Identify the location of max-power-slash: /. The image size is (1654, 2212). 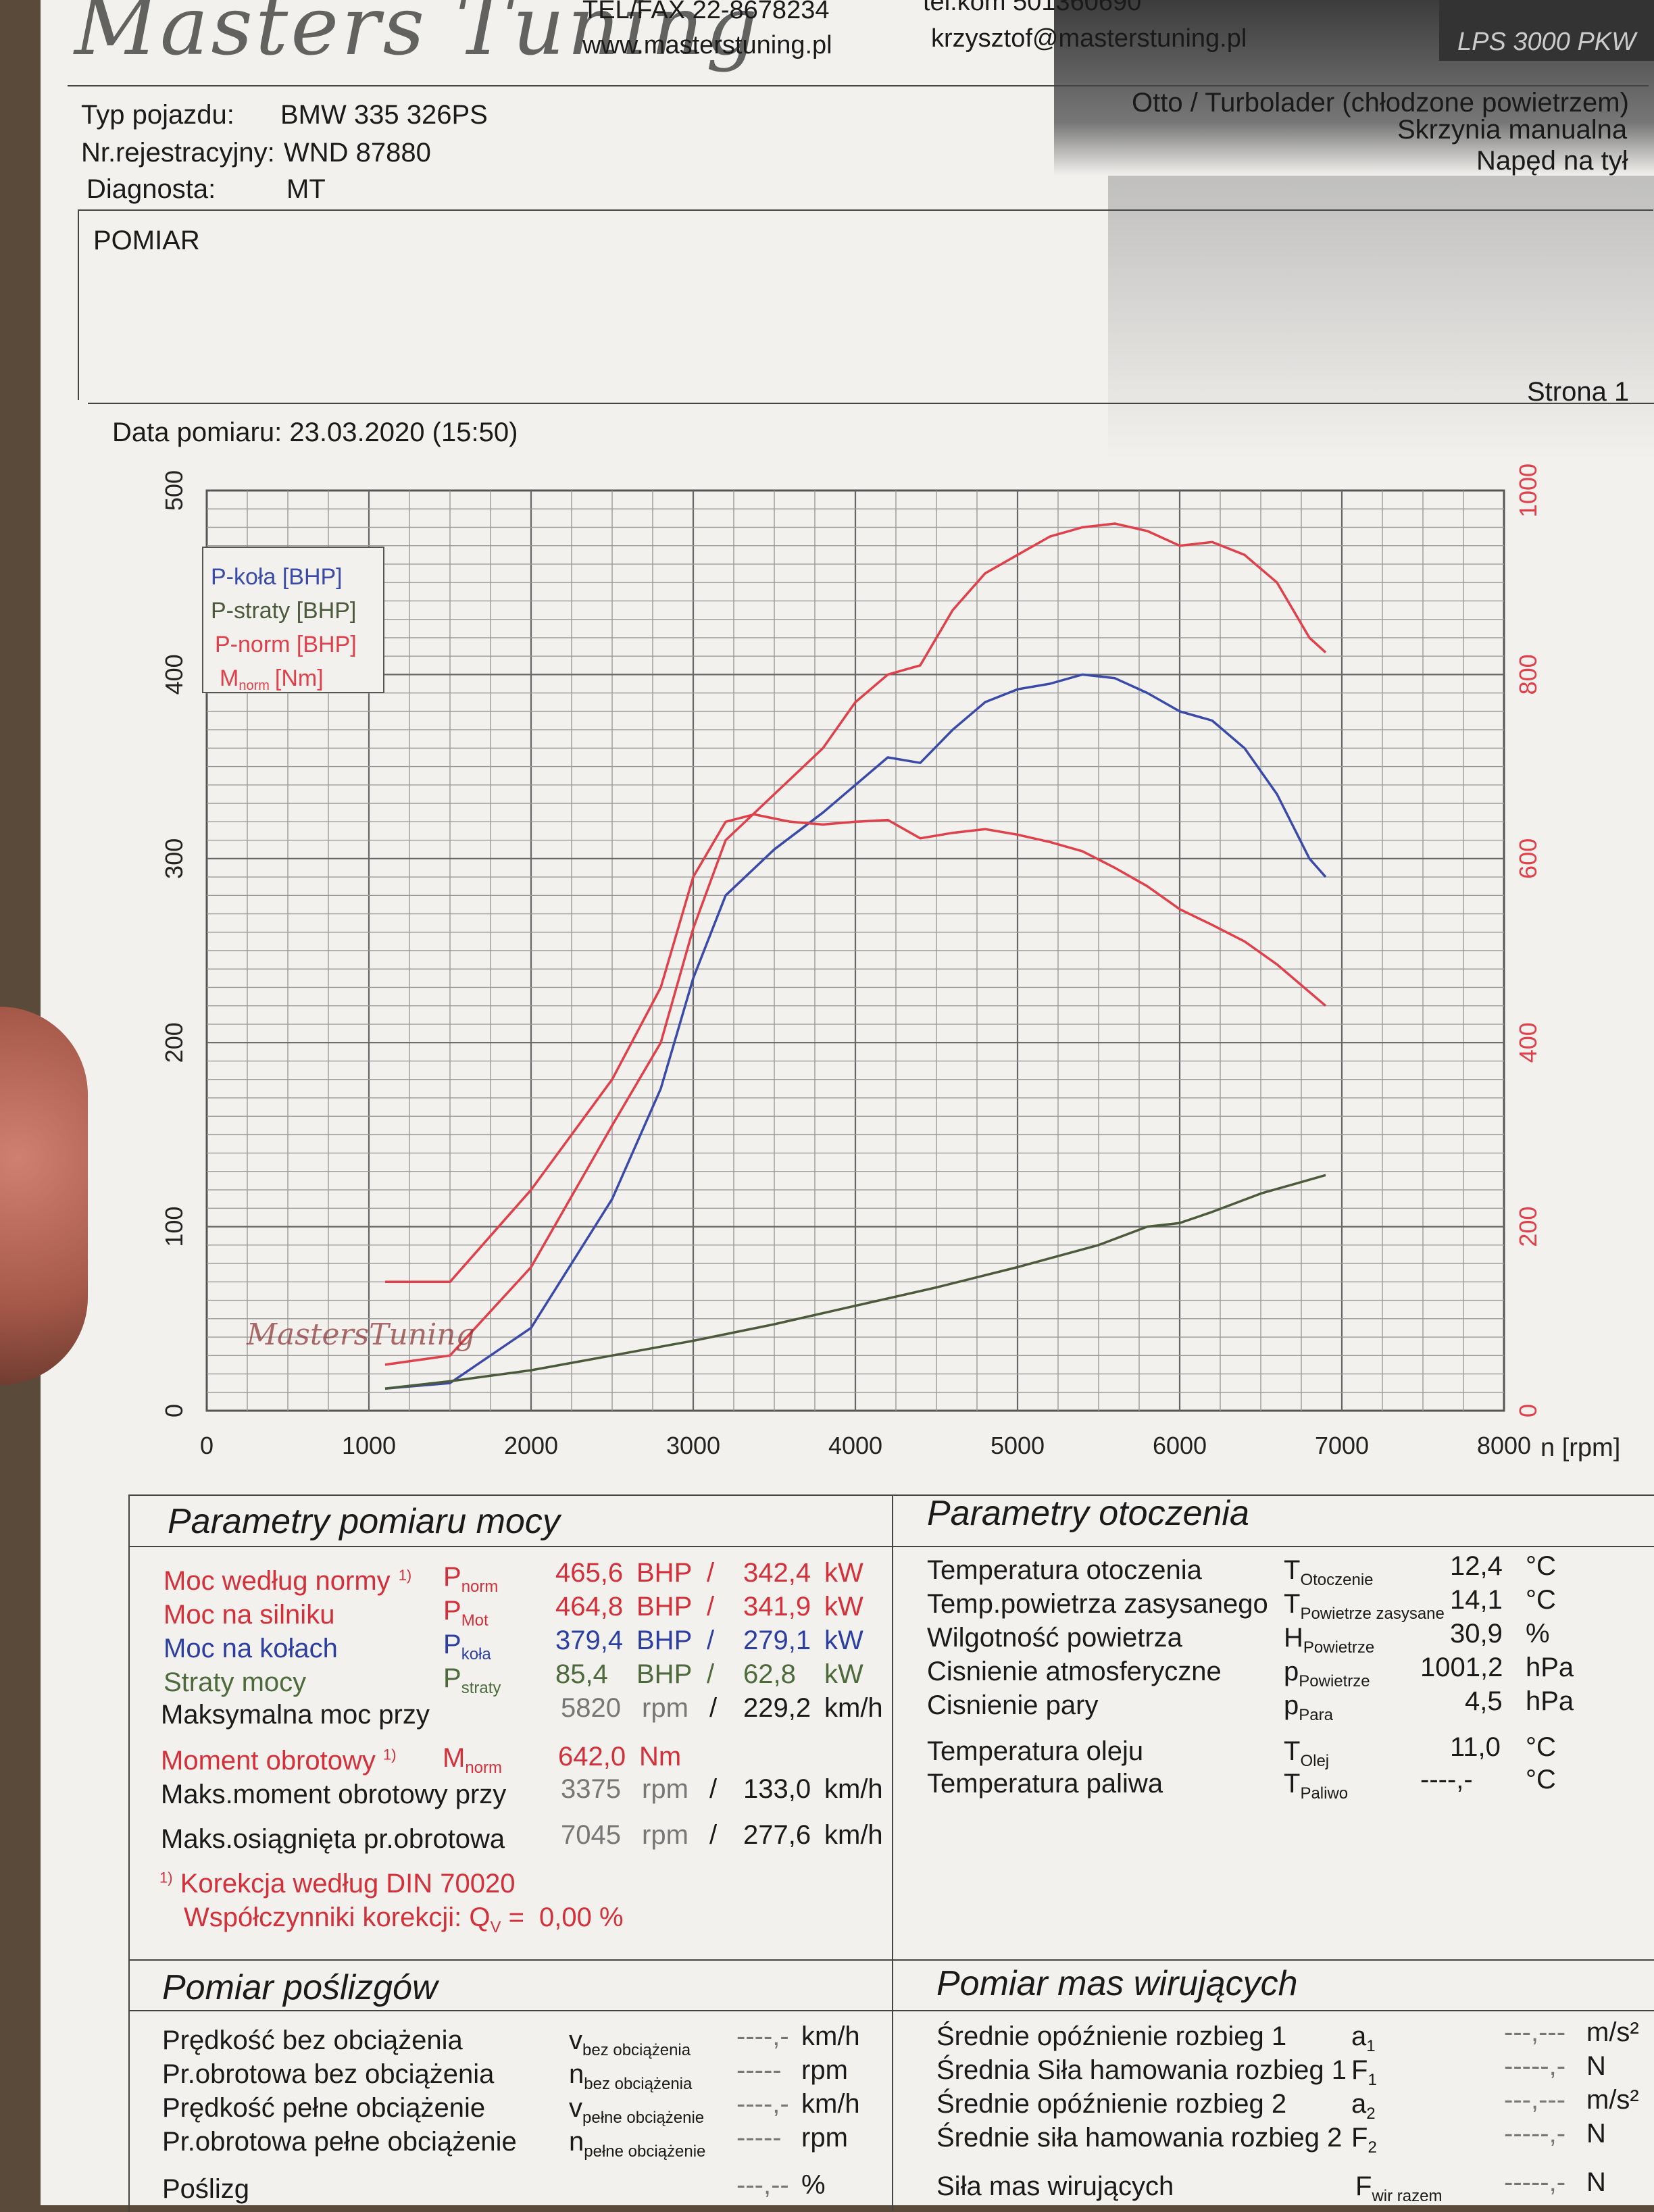
(713, 1708).